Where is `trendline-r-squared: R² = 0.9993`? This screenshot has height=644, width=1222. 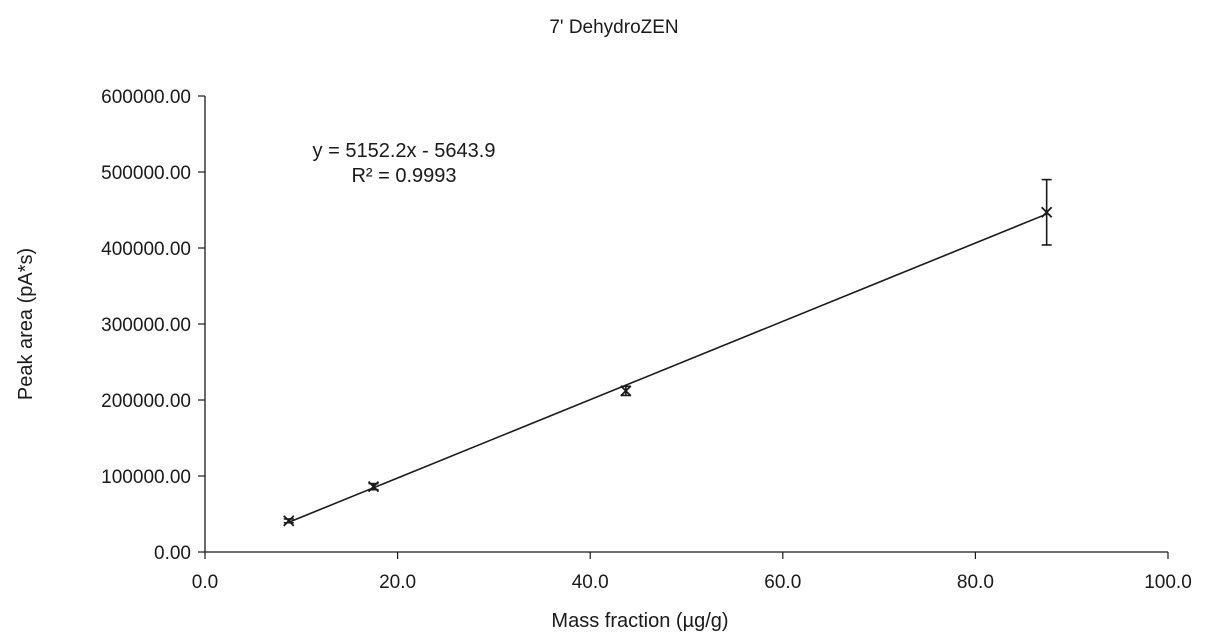
trendline-r-squared: R² = 0.9993 is located at coordinates (403, 176).